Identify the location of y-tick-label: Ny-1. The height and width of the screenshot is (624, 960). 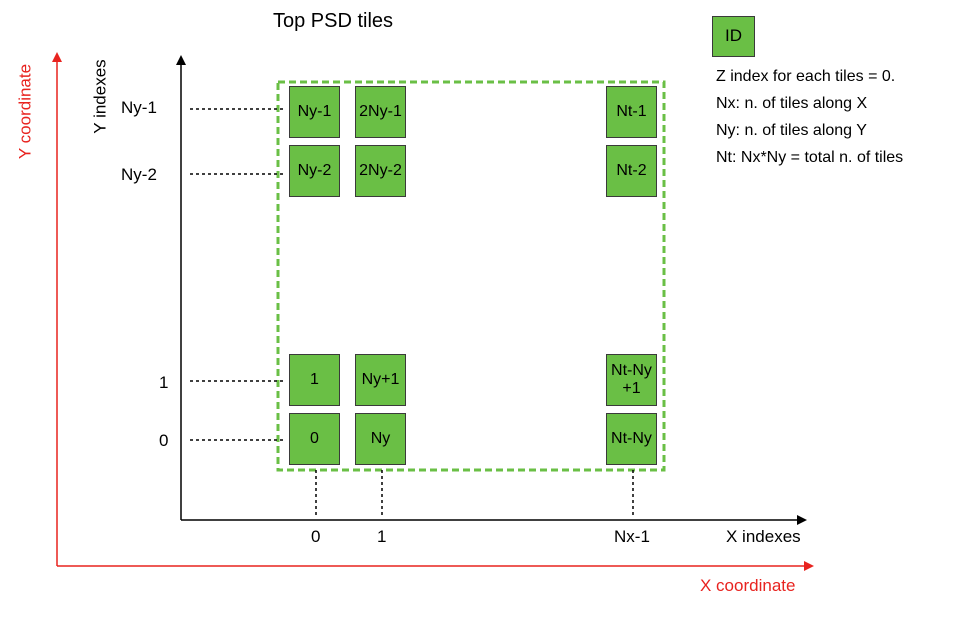
(139, 107).